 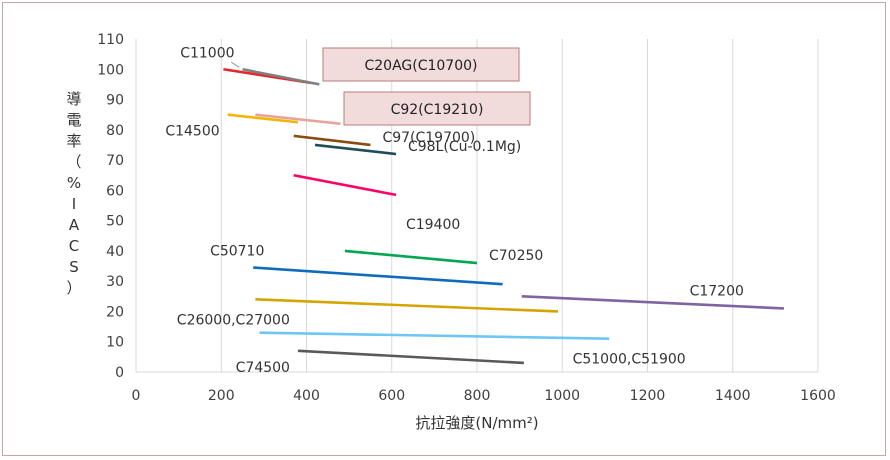 I want to click on series-line-c20ag-c10700-, so click(x=281, y=76).